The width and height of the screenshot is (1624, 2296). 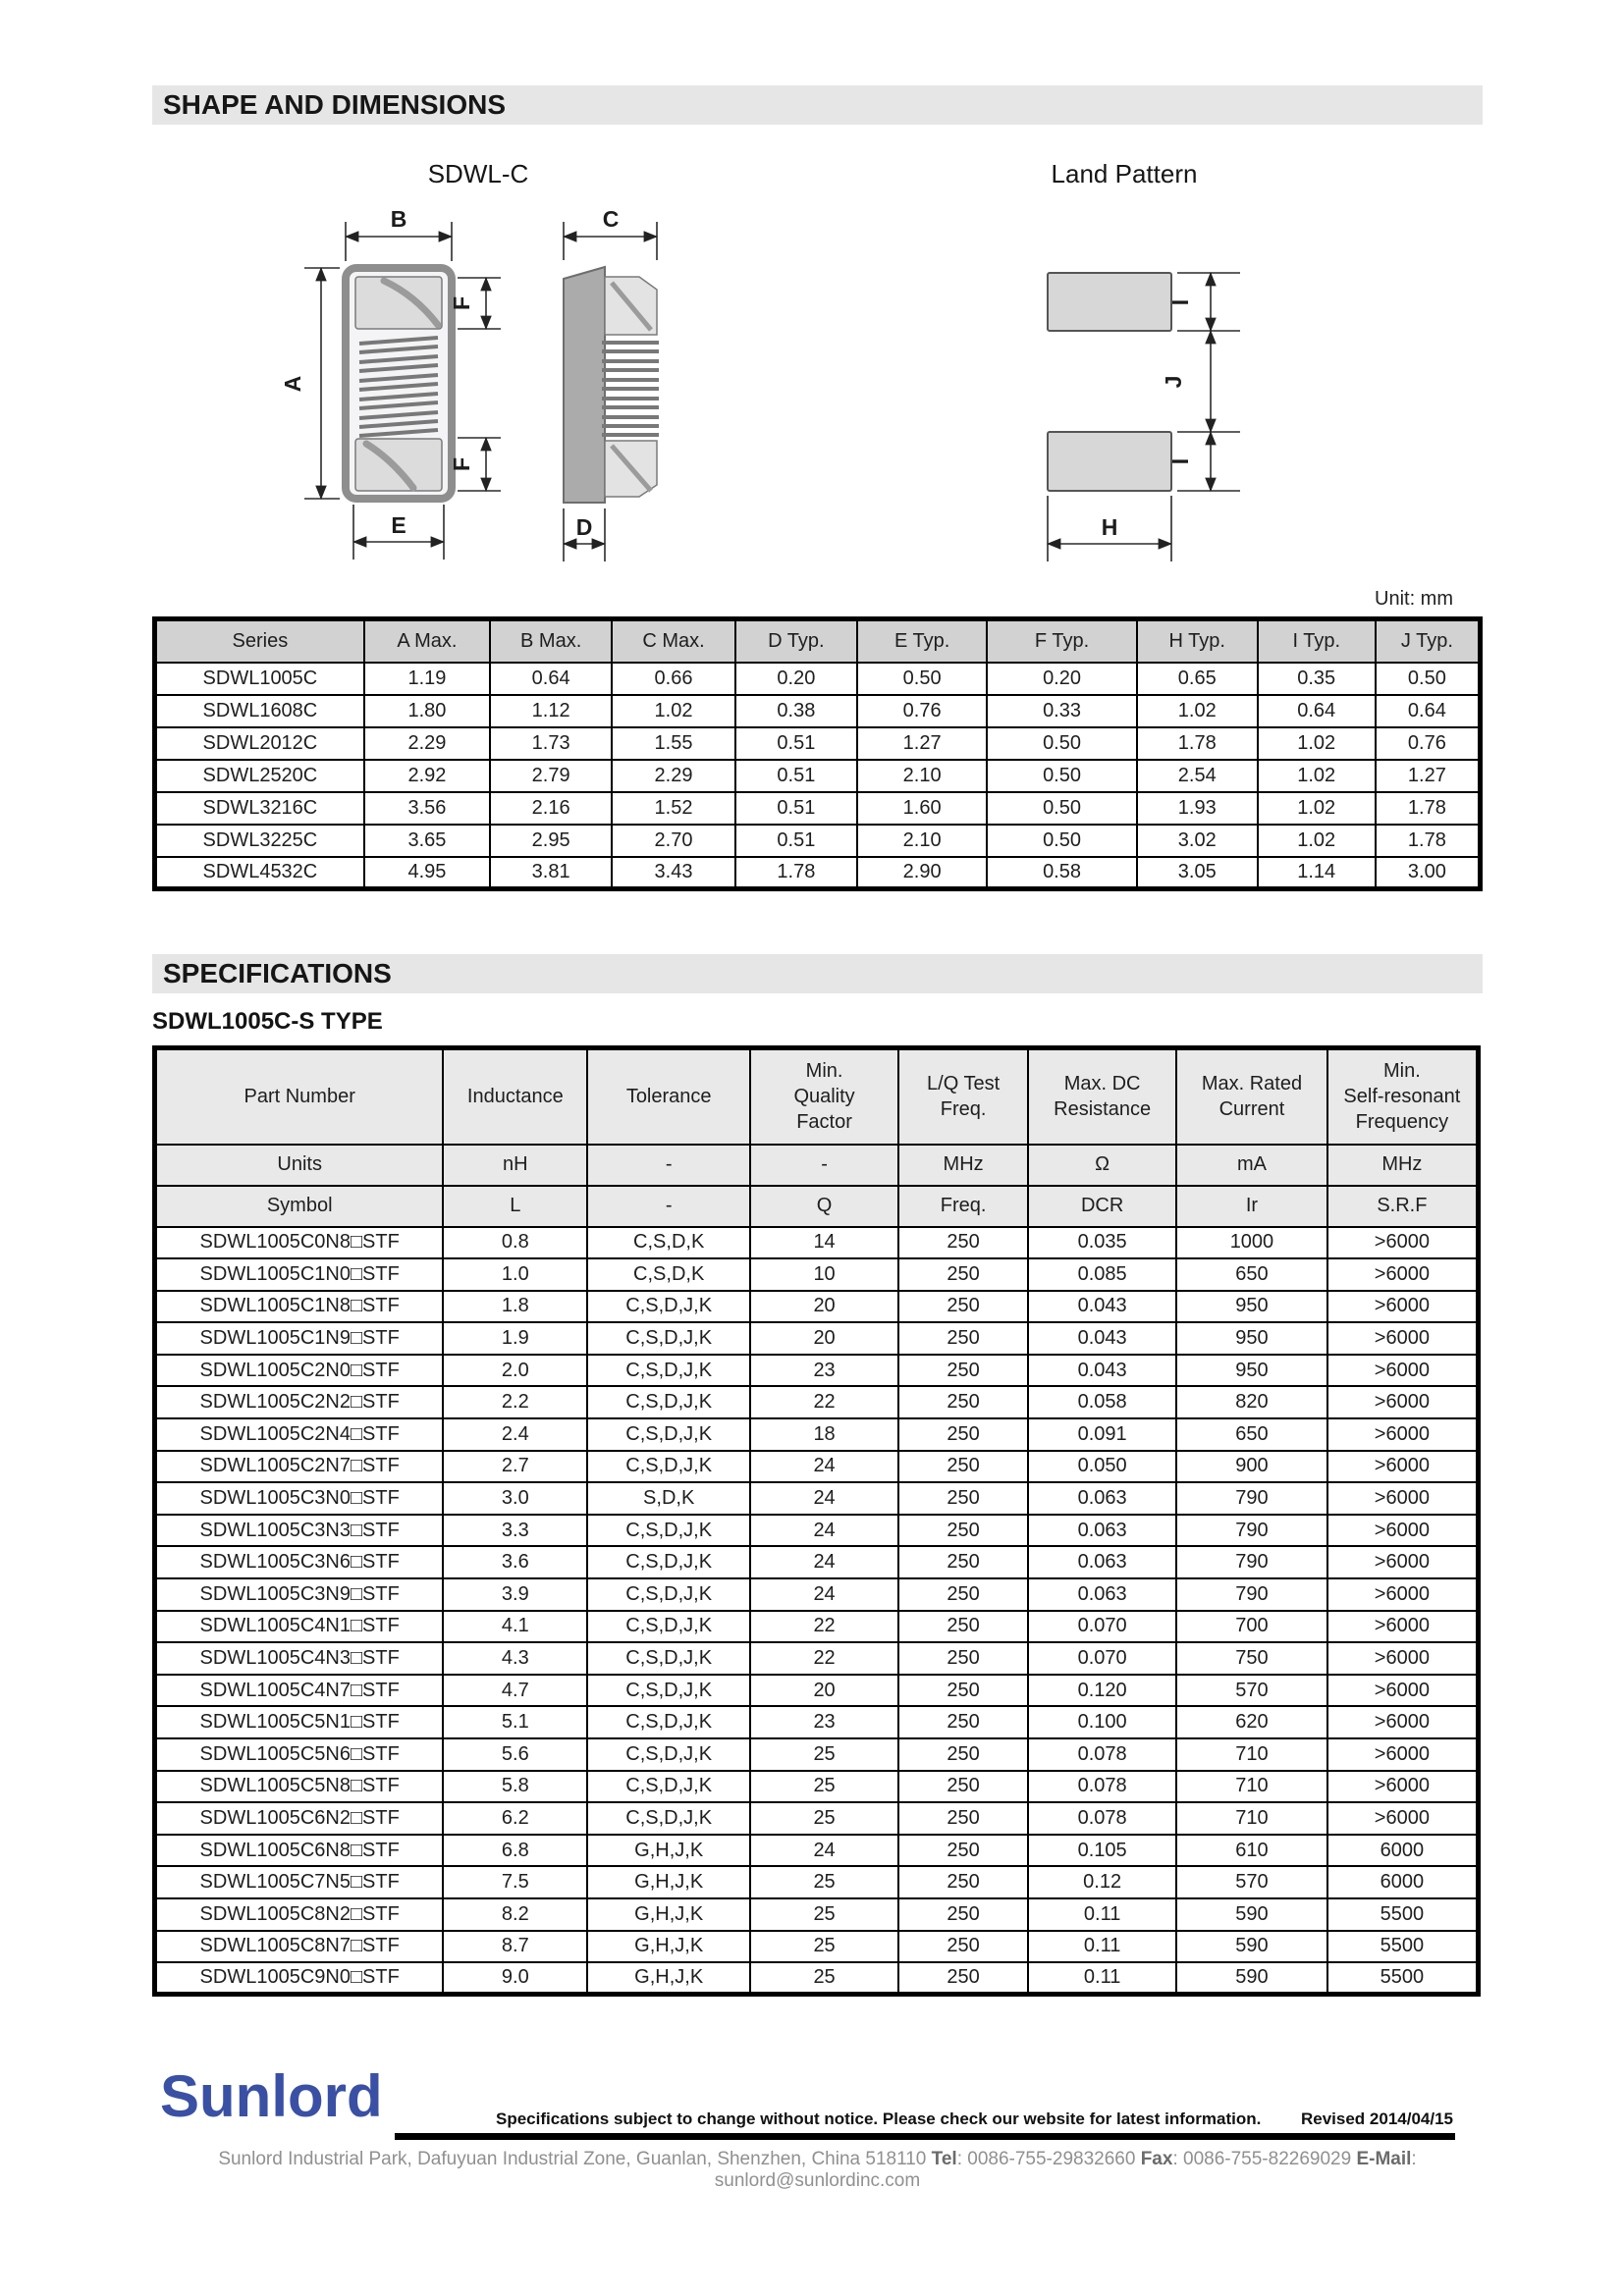 I want to click on cell: C,S,D,K, so click(x=669, y=1242).